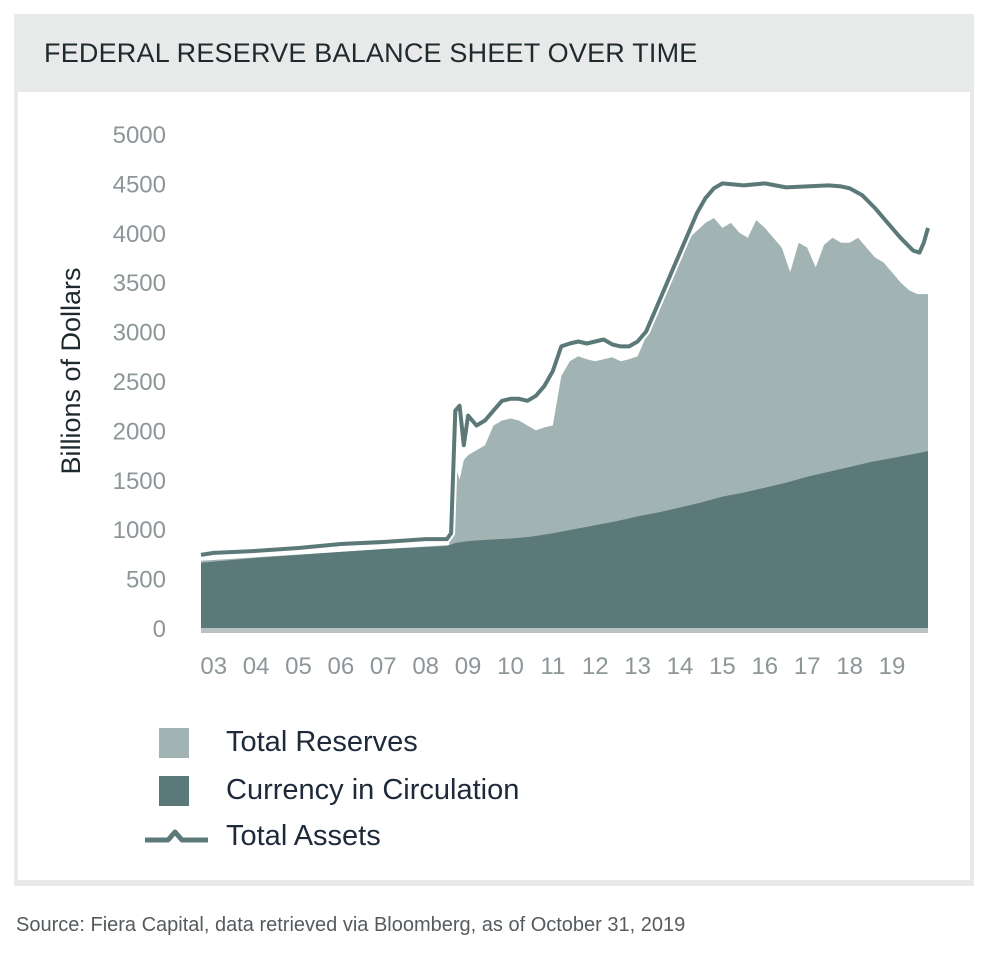  I want to click on x-tick-label: 14, so click(680, 666).